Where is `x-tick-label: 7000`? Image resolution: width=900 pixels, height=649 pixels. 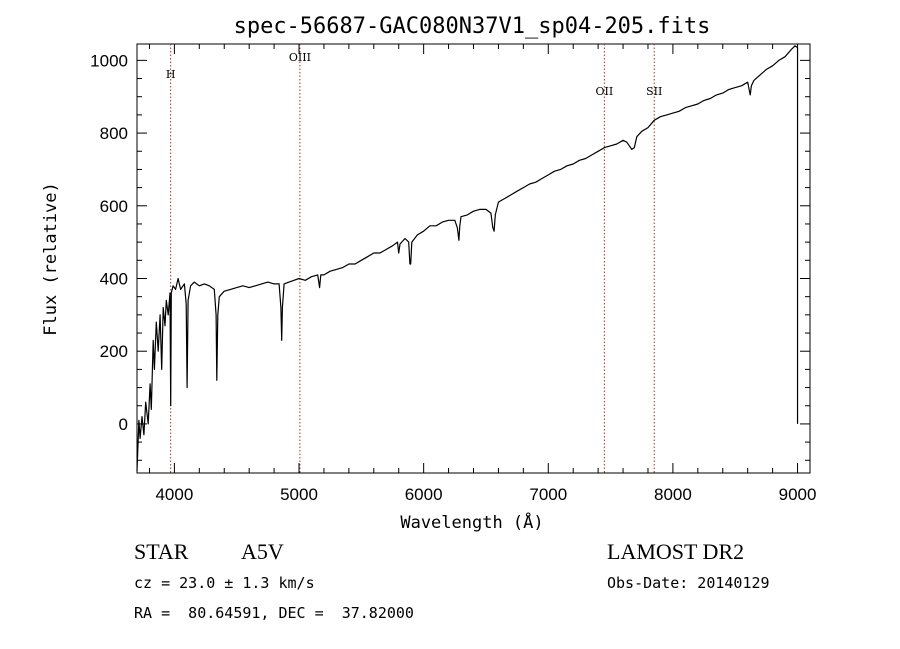 x-tick-label: 7000 is located at coordinates (548, 494).